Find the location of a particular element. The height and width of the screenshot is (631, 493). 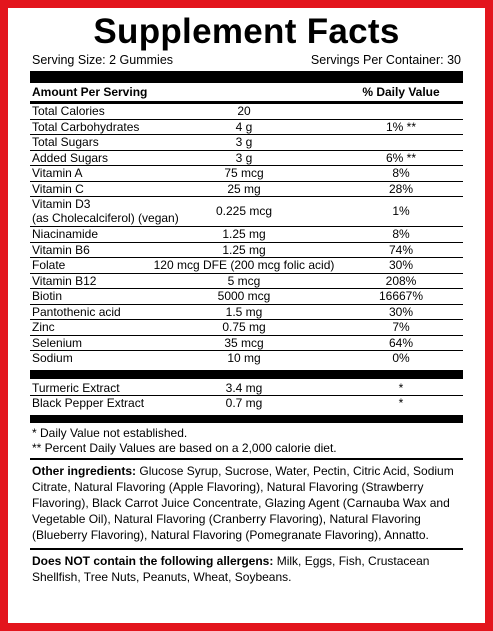

daily-value: 74% is located at coordinates (401, 249).